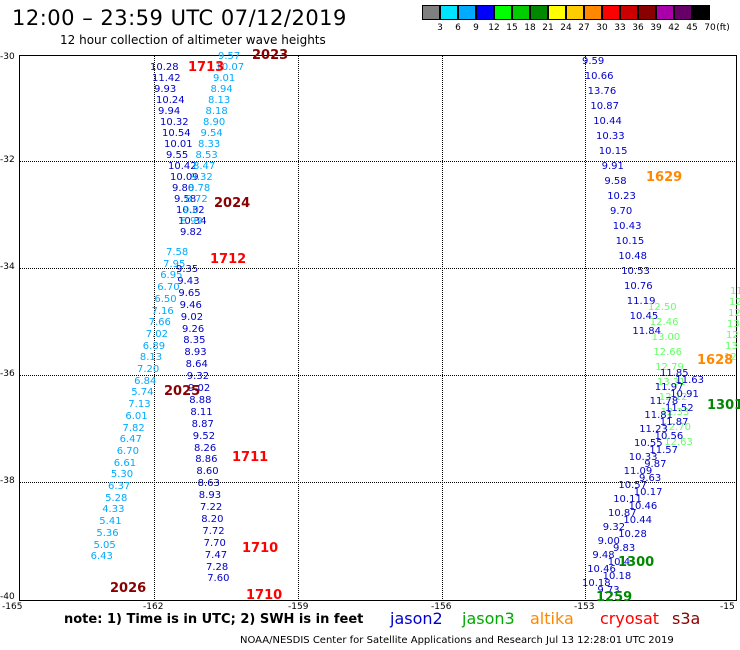 Image resolution: width=740 pixels, height=650 pixels. I want to click on wave-height-value: 8.93, so click(195, 353).